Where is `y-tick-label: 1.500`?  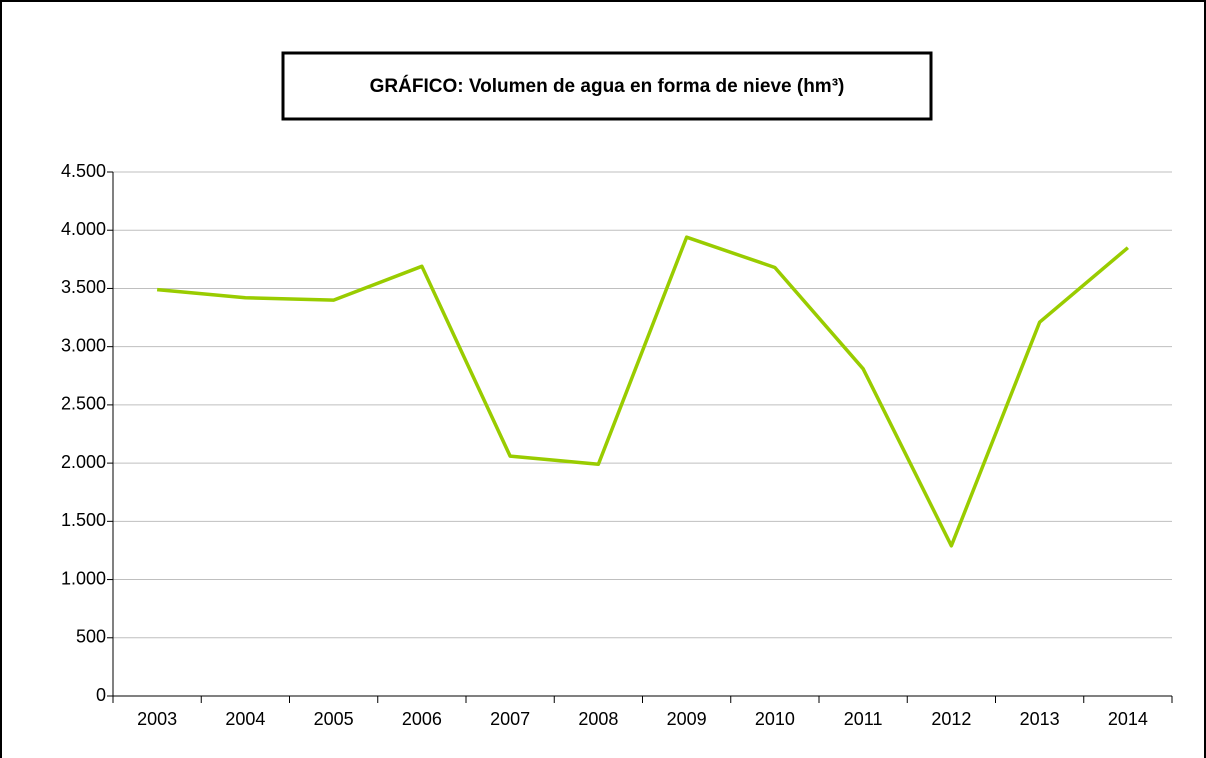
y-tick-label: 1.500 is located at coordinates (83, 520).